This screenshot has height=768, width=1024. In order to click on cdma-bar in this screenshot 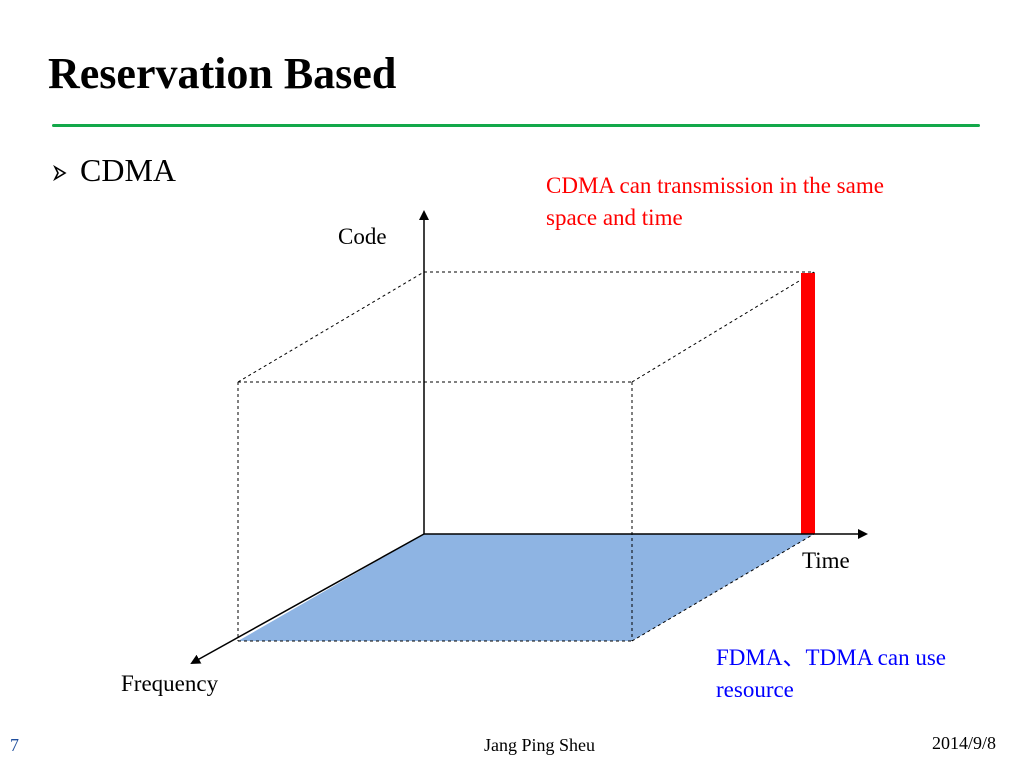, I will do `click(808, 403)`.